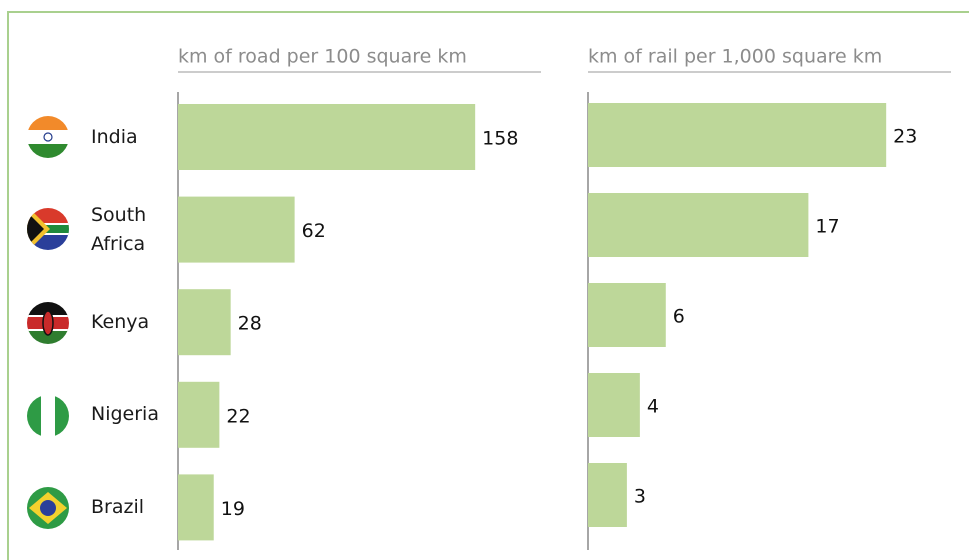 Image resolution: width=969 pixels, height=560 pixels. I want to click on value-label: 62, so click(314, 231).